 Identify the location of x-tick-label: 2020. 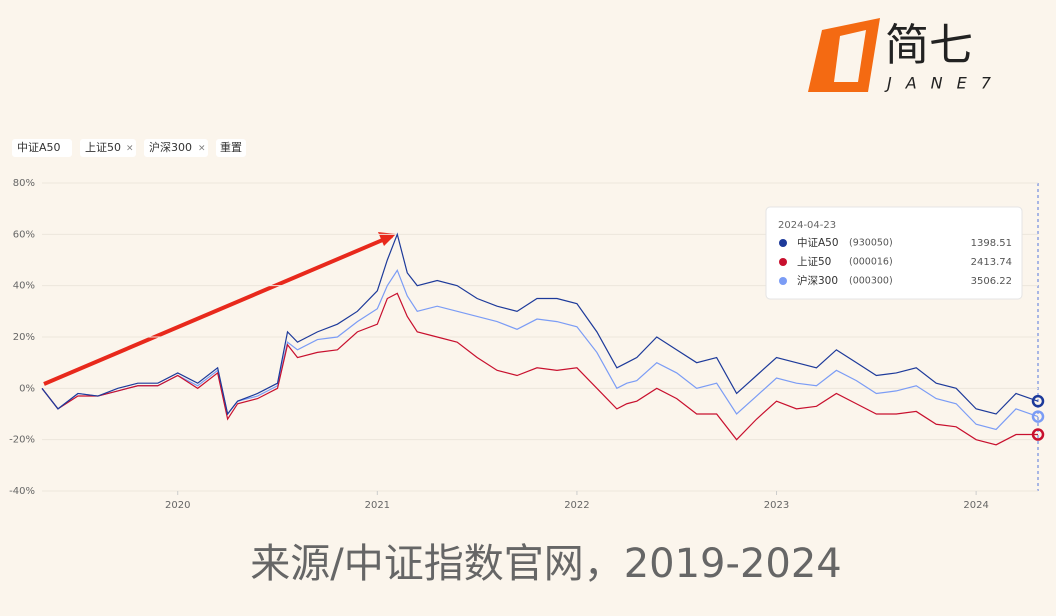
(177, 505).